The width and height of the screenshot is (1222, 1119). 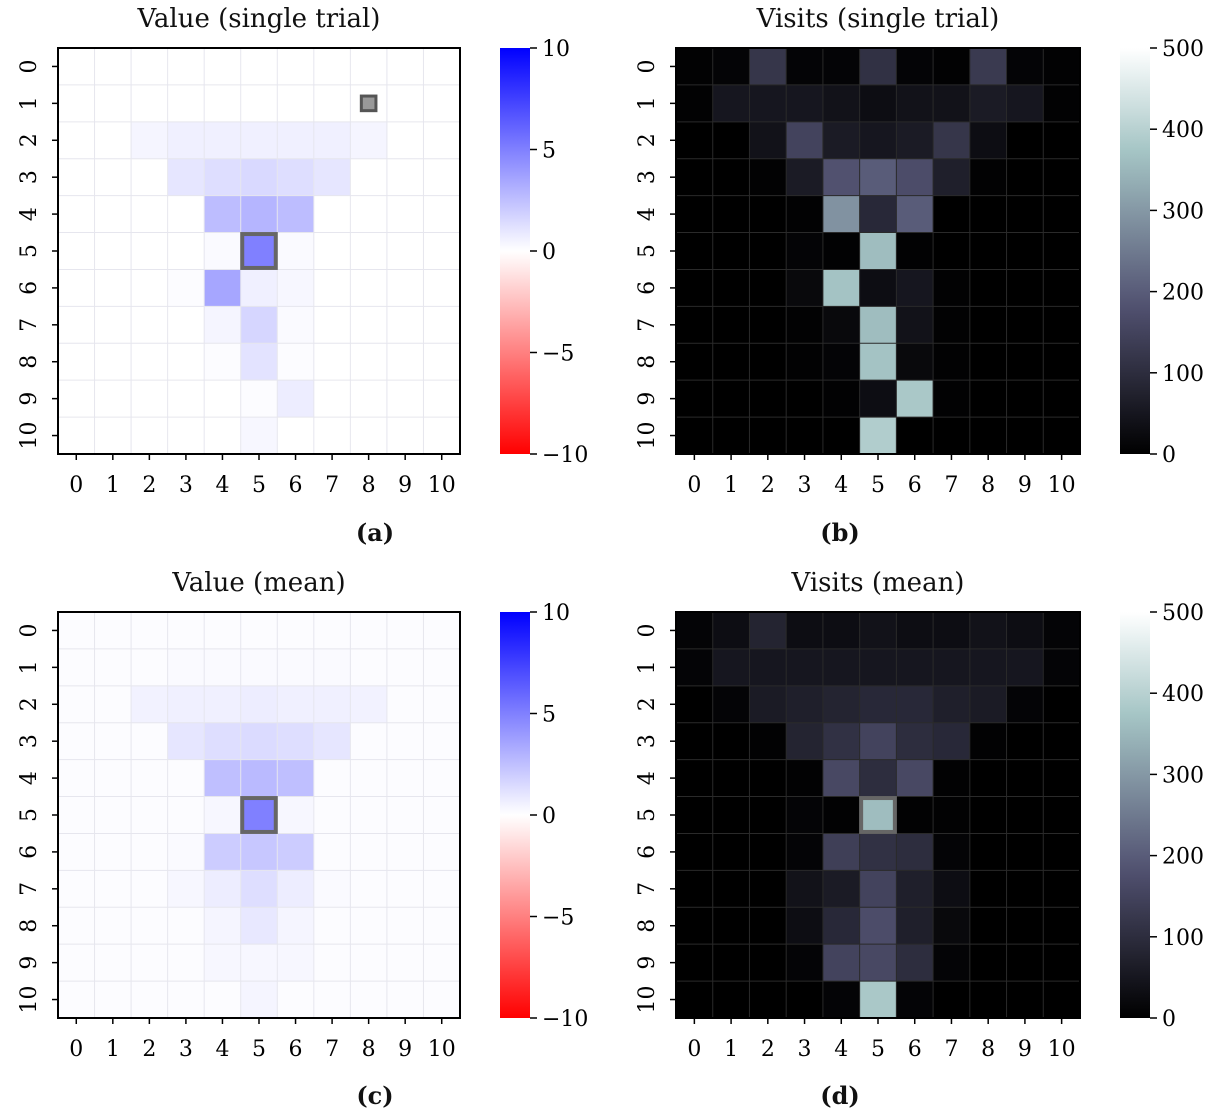 I want to click on x-tick-label: 5, so click(x=259, y=485).